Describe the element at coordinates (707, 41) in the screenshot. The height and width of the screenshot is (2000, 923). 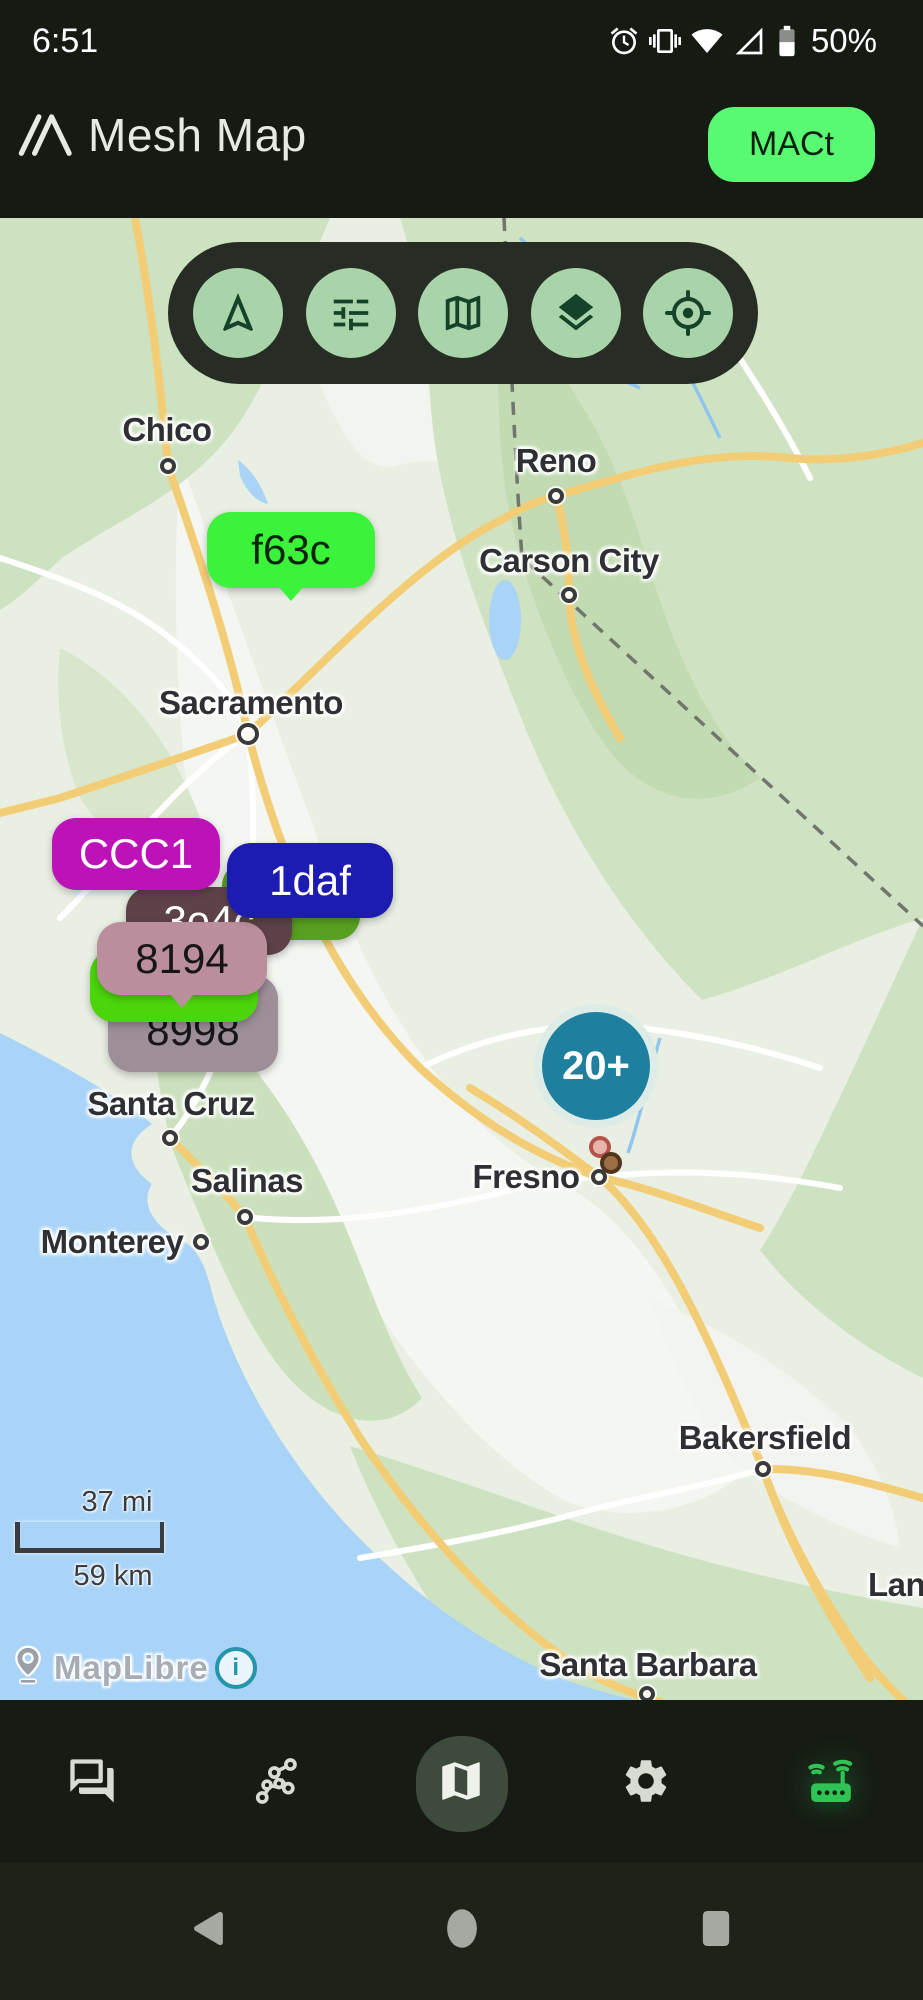
I see `wifi-icon` at that location.